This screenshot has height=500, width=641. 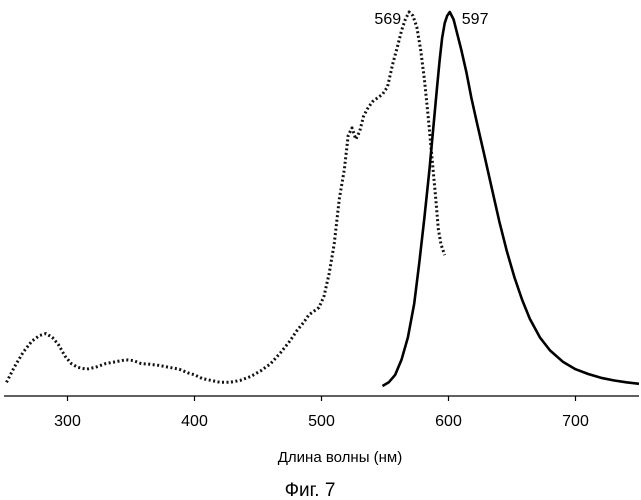 What do you see at coordinates (310, 490) in the screenshot?
I see `figure-caption: Фиг. 7` at bounding box center [310, 490].